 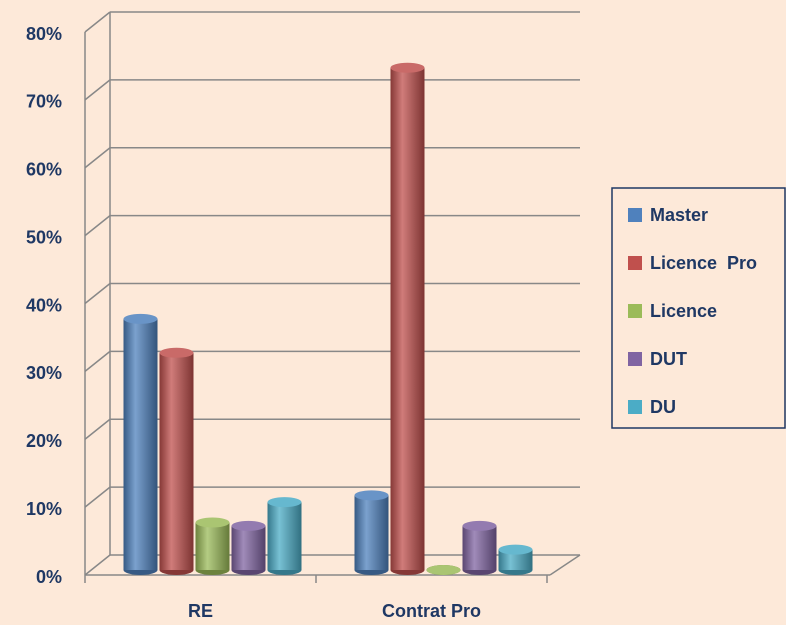 What do you see at coordinates (200, 611) in the screenshot?
I see `x-tick-label: RE` at bounding box center [200, 611].